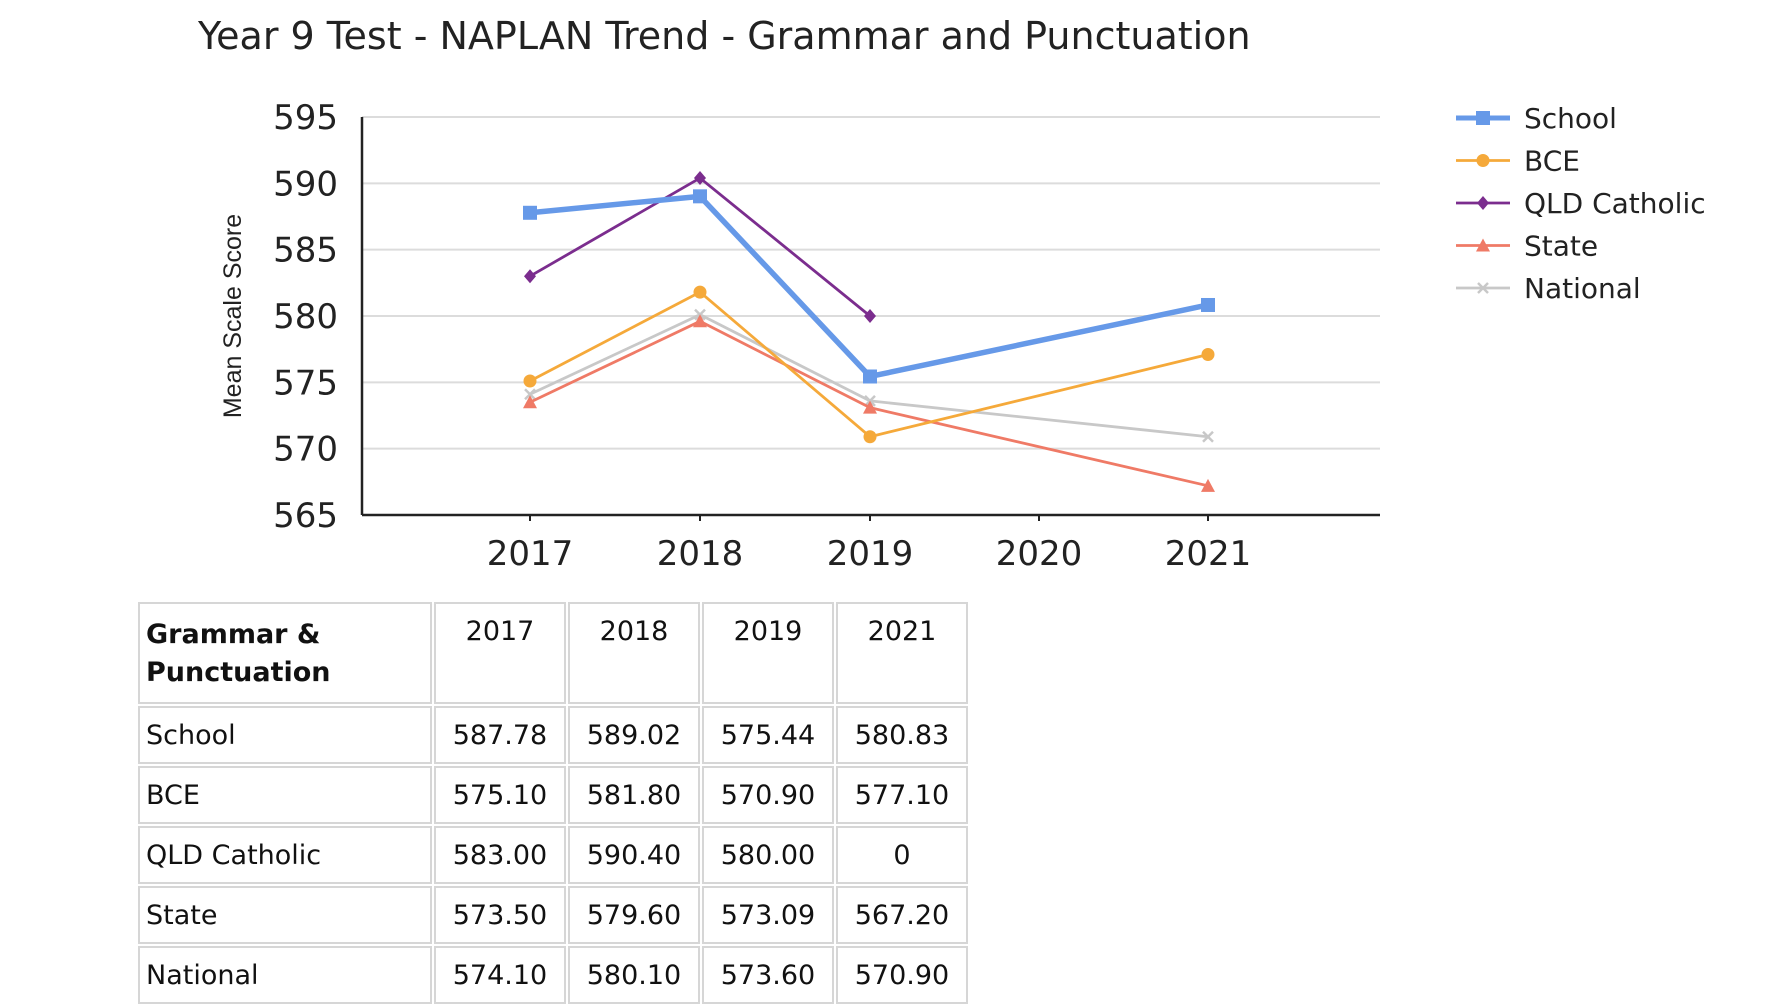 Image resolution: width=1780 pixels, height=1006 pixels. Describe the element at coordinates (500, 735) in the screenshot. I see `table-cell: 587.78` at that location.